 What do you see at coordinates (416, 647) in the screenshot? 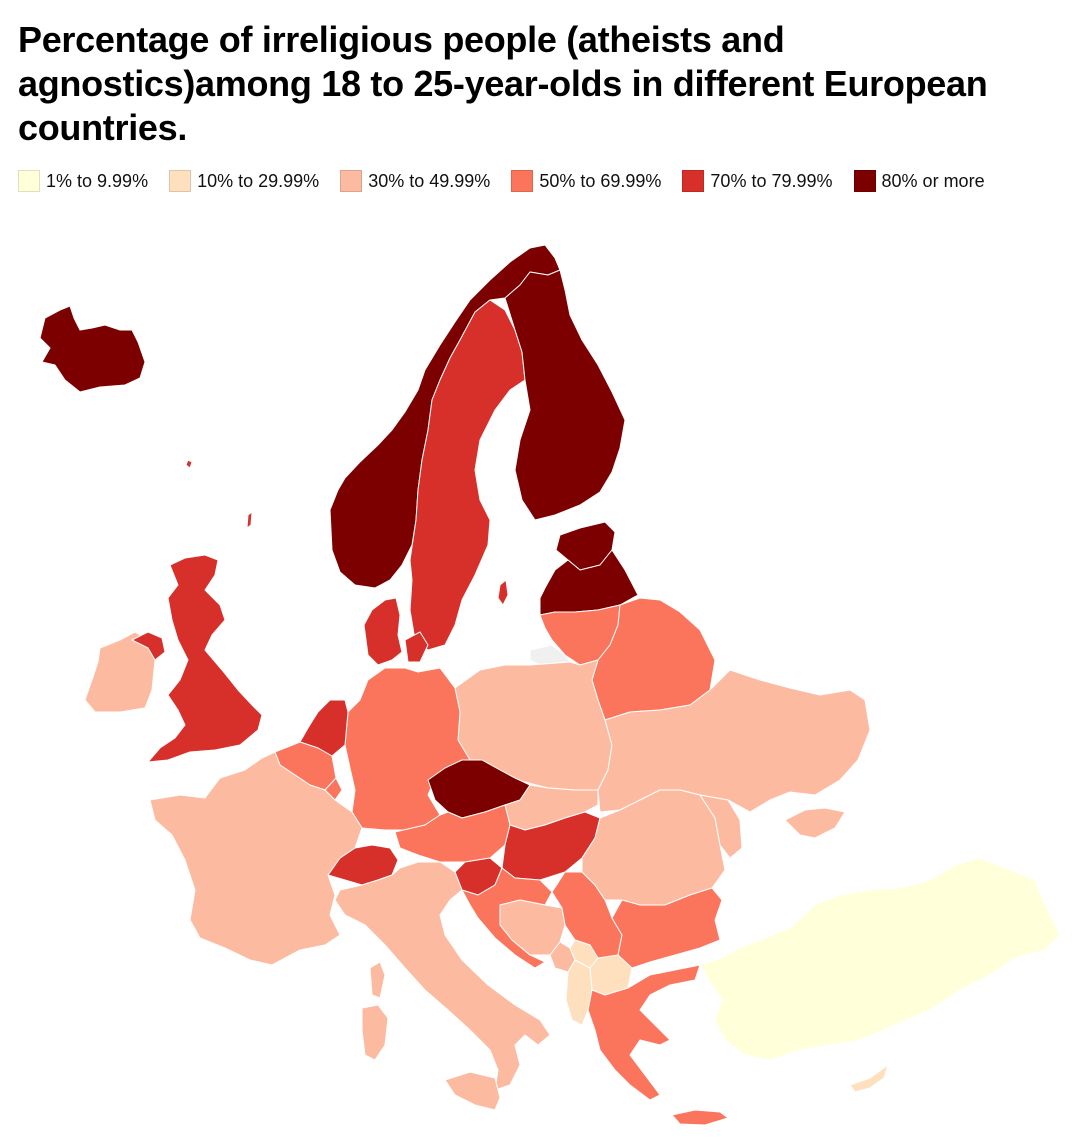
I see `country-denmark-islands` at bounding box center [416, 647].